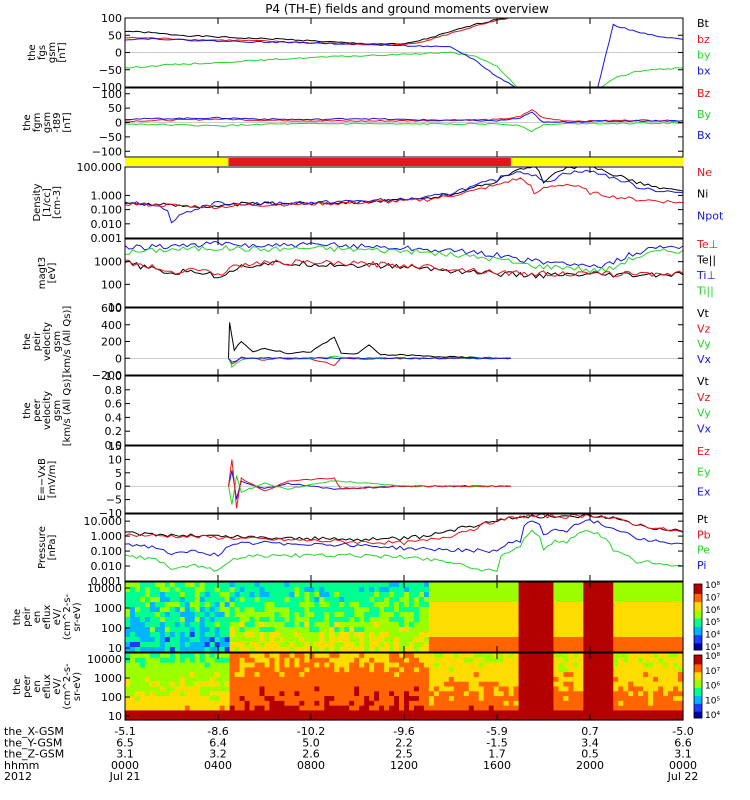 This screenshot has width=750, height=800. Describe the element at coordinates (704, 70) in the screenshot. I see `legend-entry: bx` at that location.